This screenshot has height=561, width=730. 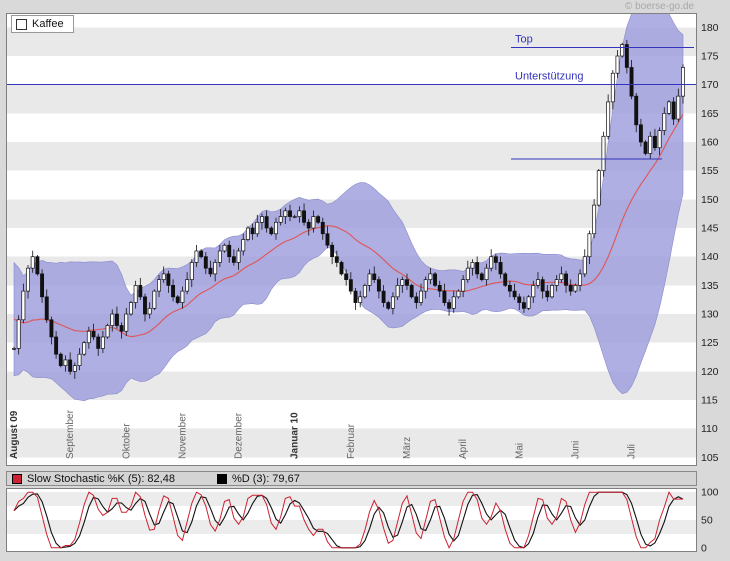 I want to click on x-axis-month-label: Mai, so click(x=519, y=451).